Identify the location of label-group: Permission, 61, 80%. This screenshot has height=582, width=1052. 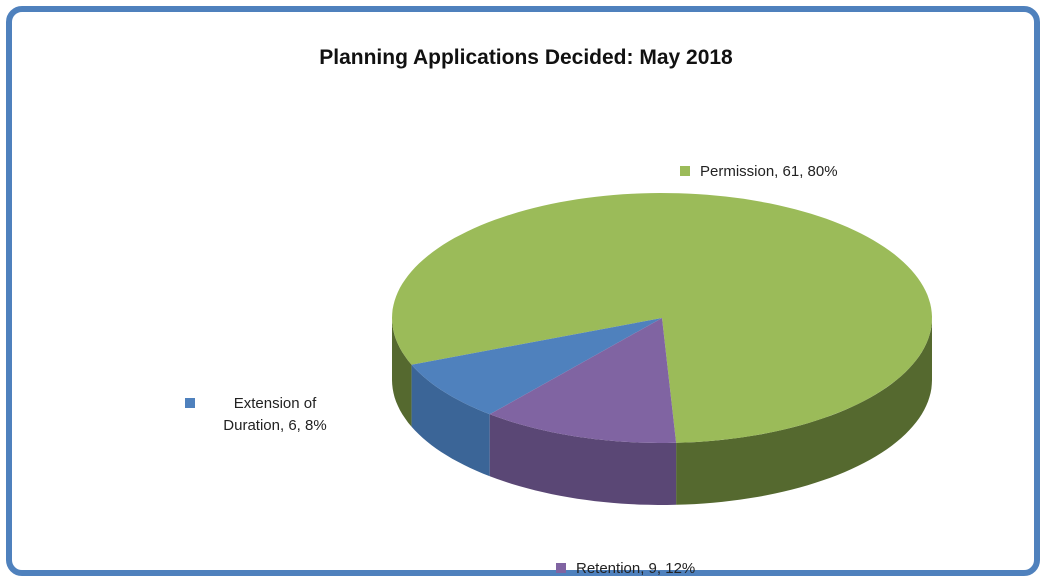
(759, 171).